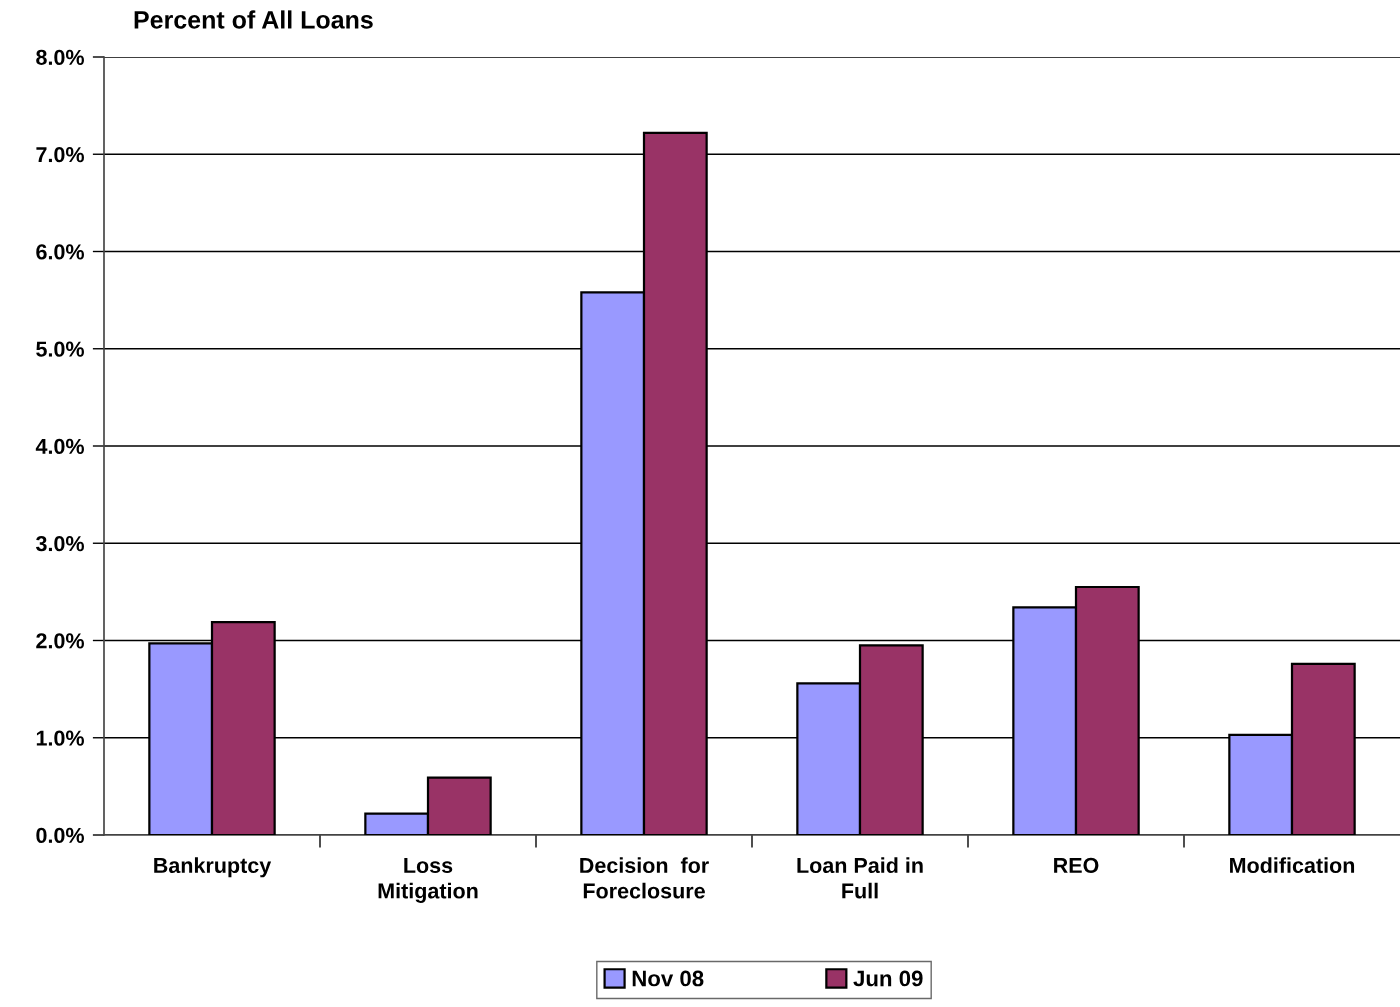 The width and height of the screenshot is (1400, 1007). I want to click on x-tick-label: Modification, so click(1292, 865).